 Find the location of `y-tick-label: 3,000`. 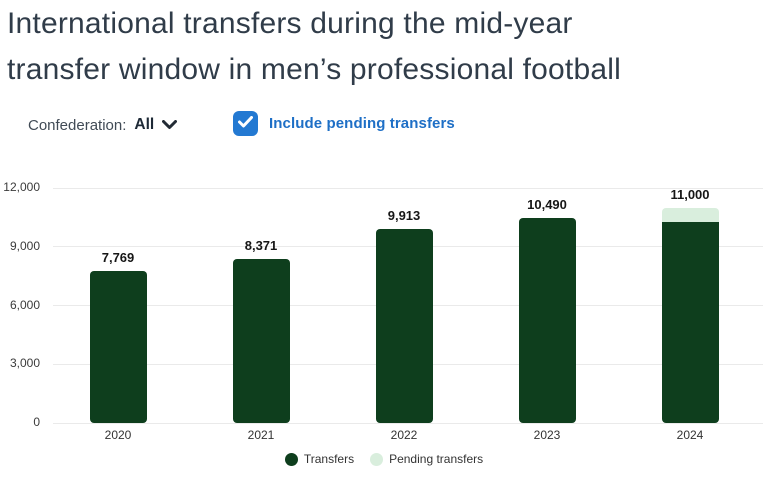

y-tick-label: 3,000 is located at coordinates (24, 363).